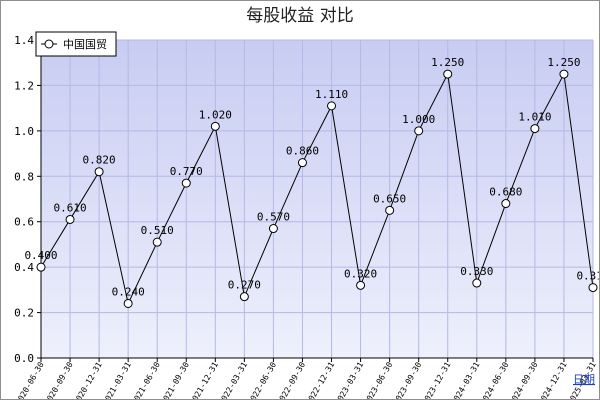 Image resolution: width=600 pixels, height=400 pixels. I want to click on x-tick-label: 2023-09-30, so click(408, 379).